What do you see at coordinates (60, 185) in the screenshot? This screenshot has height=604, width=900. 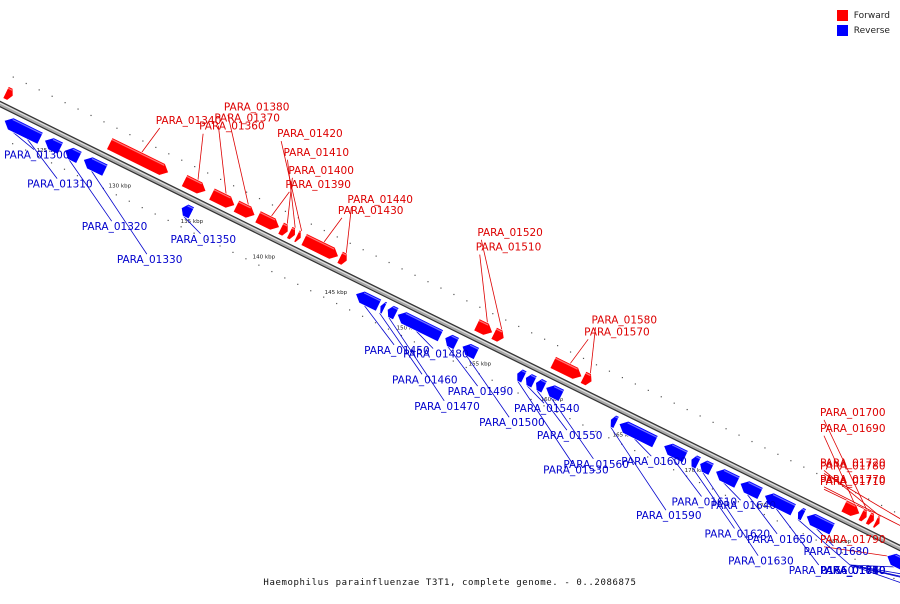 I see `gene-label-para-01310: PARA_01310` at bounding box center [60, 185].